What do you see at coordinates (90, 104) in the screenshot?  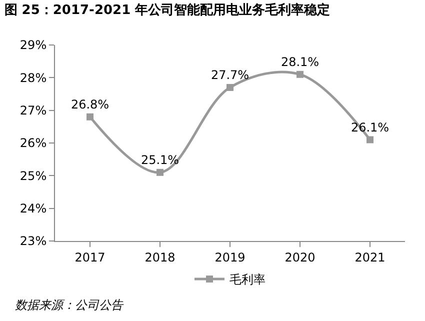 I see `data-label: 26.8%` at bounding box center [90, 104].